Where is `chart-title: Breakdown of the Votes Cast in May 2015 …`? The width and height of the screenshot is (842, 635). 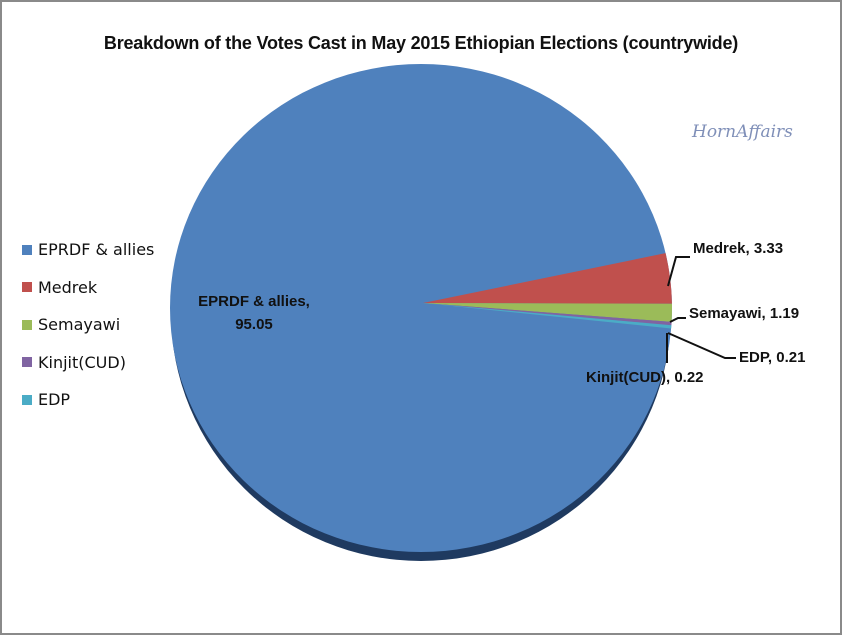
chart-title: Breakdown of the Votes Cast in May 2015 … is located at coordinates (421, 43).